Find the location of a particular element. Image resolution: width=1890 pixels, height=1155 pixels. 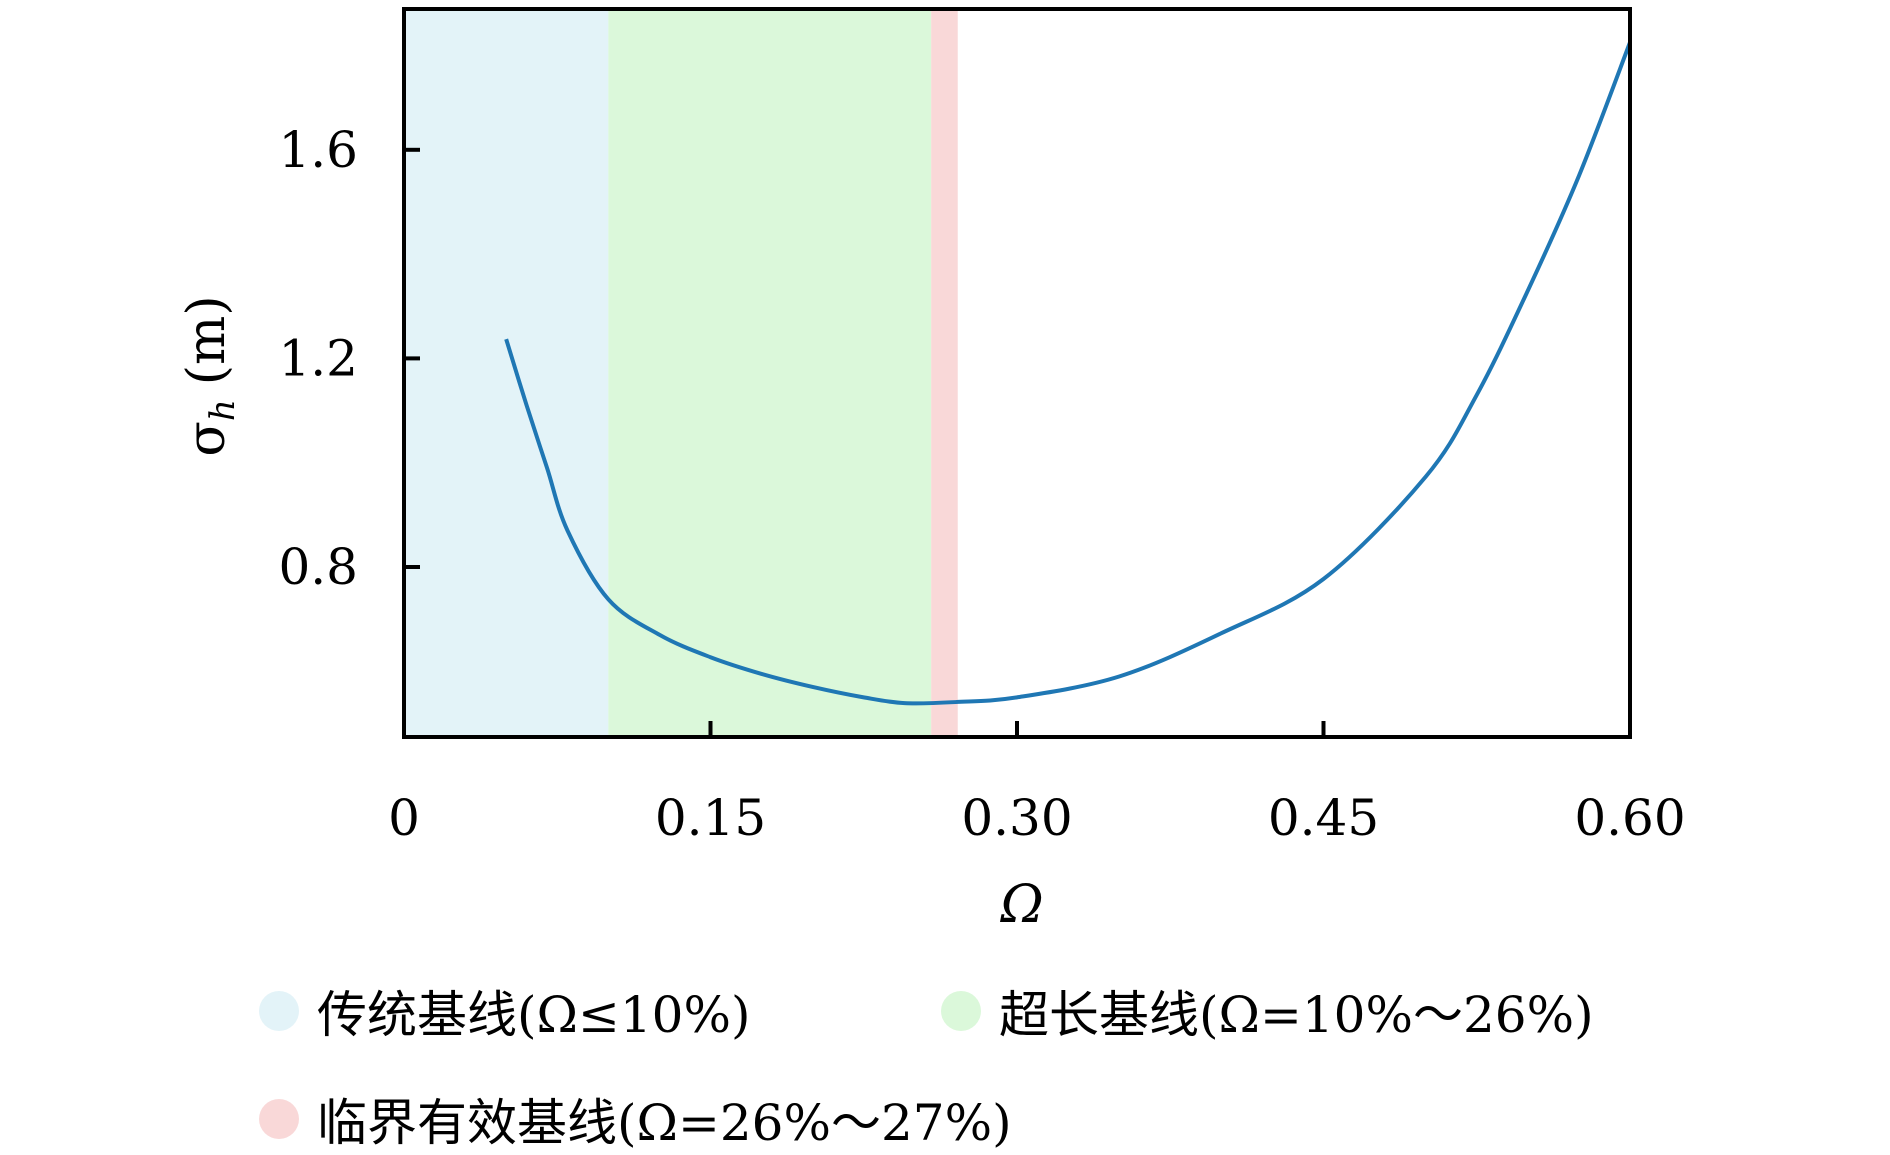

x-tick-label: 0.15 is located at coordinates (710, 818).